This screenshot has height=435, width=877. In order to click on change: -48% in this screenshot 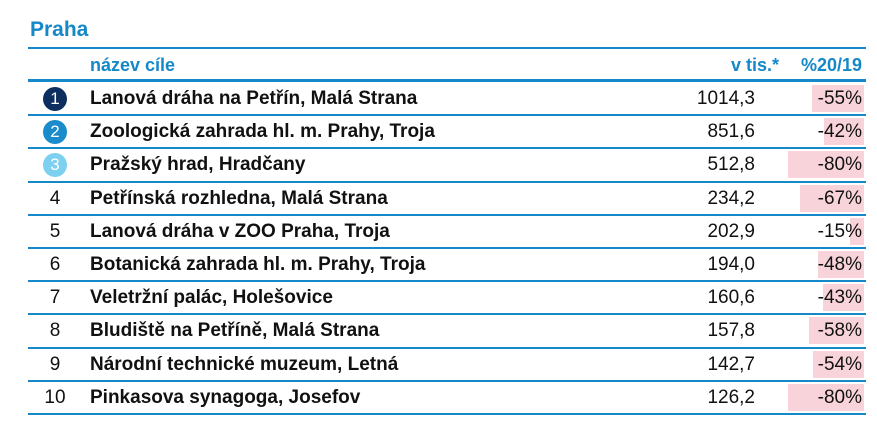, I will do `click(839, 264)`.